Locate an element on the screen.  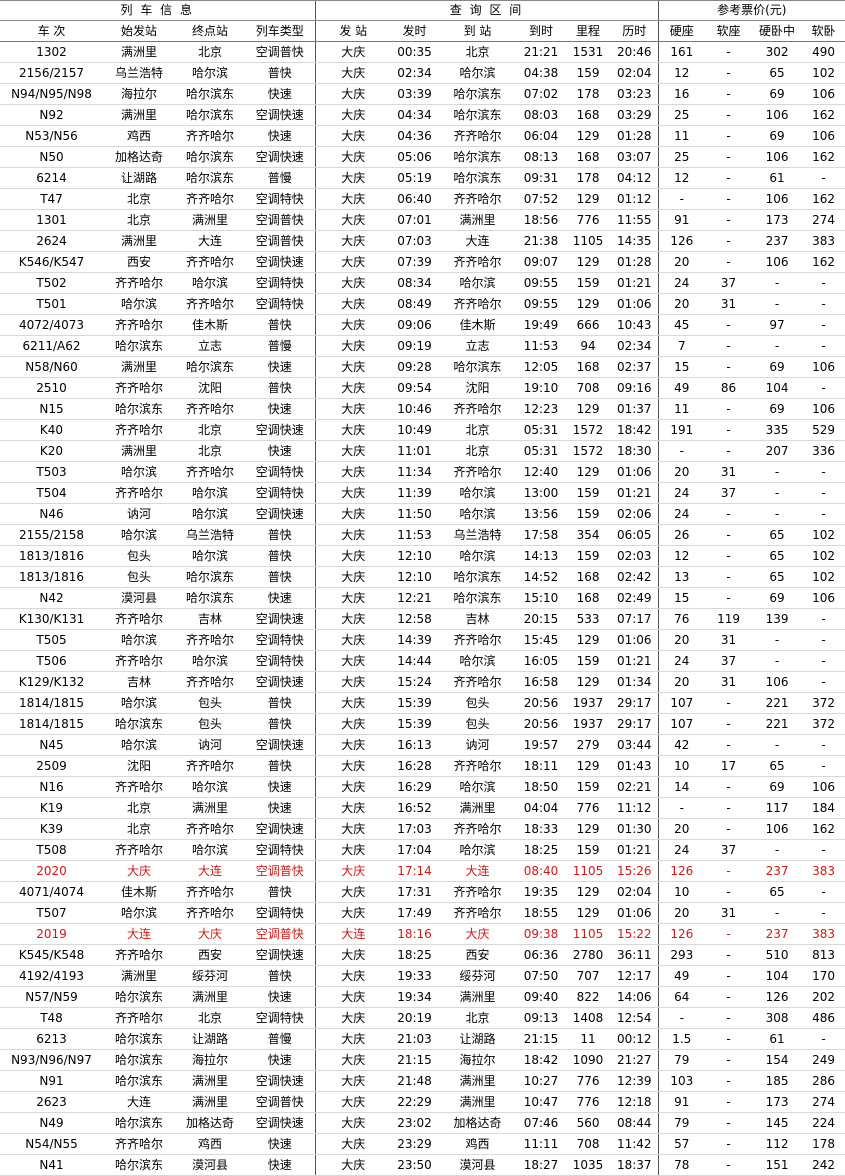
cell-depart-time: 14:44 is located at coordinates (415, 661).